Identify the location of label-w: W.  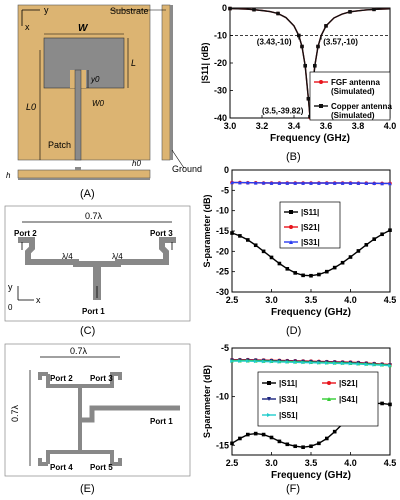
(83, 28).